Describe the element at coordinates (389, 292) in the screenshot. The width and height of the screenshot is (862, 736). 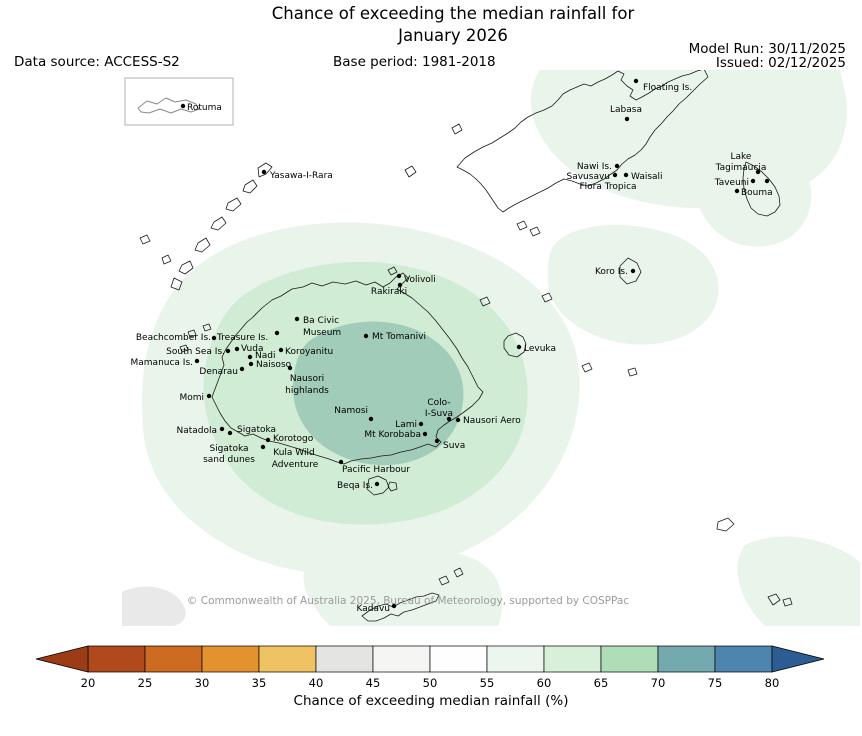
I see `place-label: Rakiraki` at that location.